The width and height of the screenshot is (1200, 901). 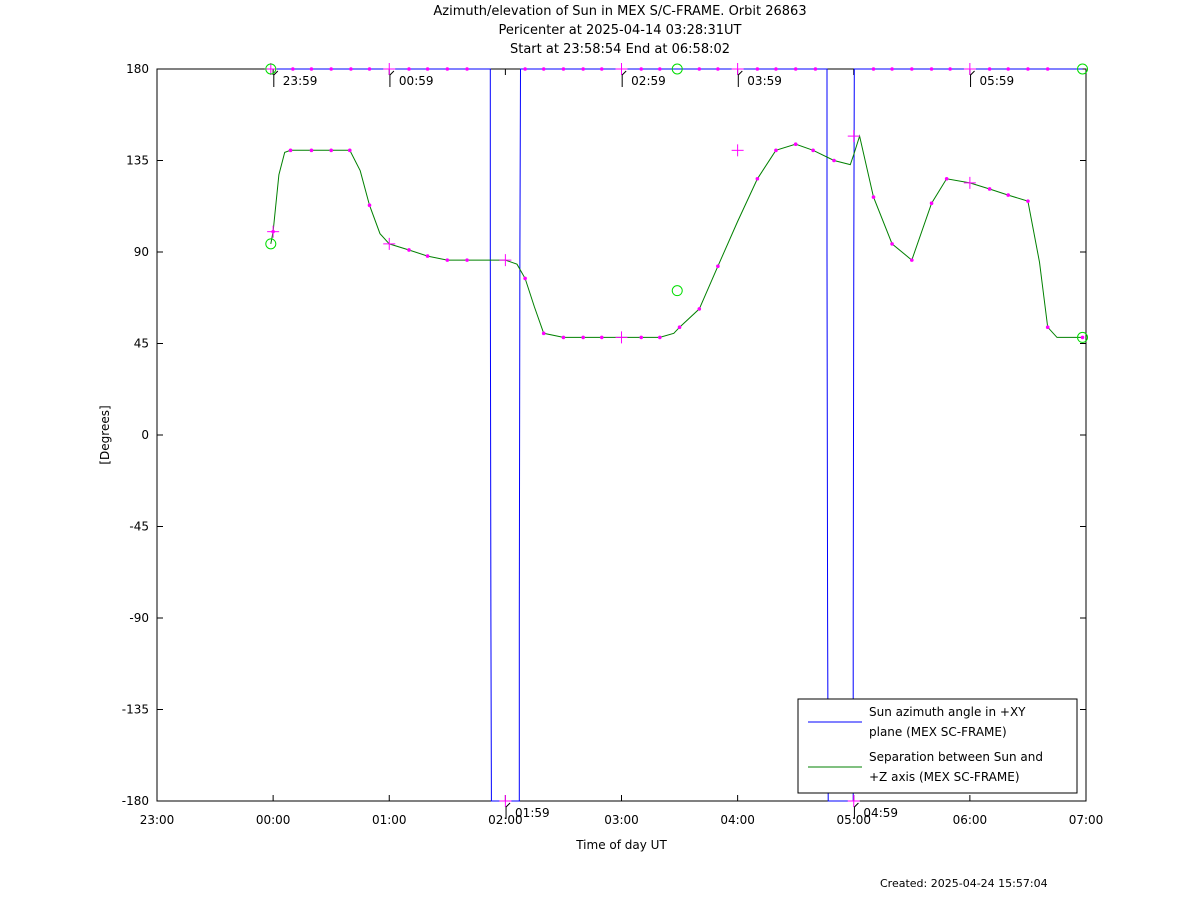 What do you see at coordinates (416, 81) in the screenshot?
I see `annotation-label: 00:59` at bounding box center [416, 81].